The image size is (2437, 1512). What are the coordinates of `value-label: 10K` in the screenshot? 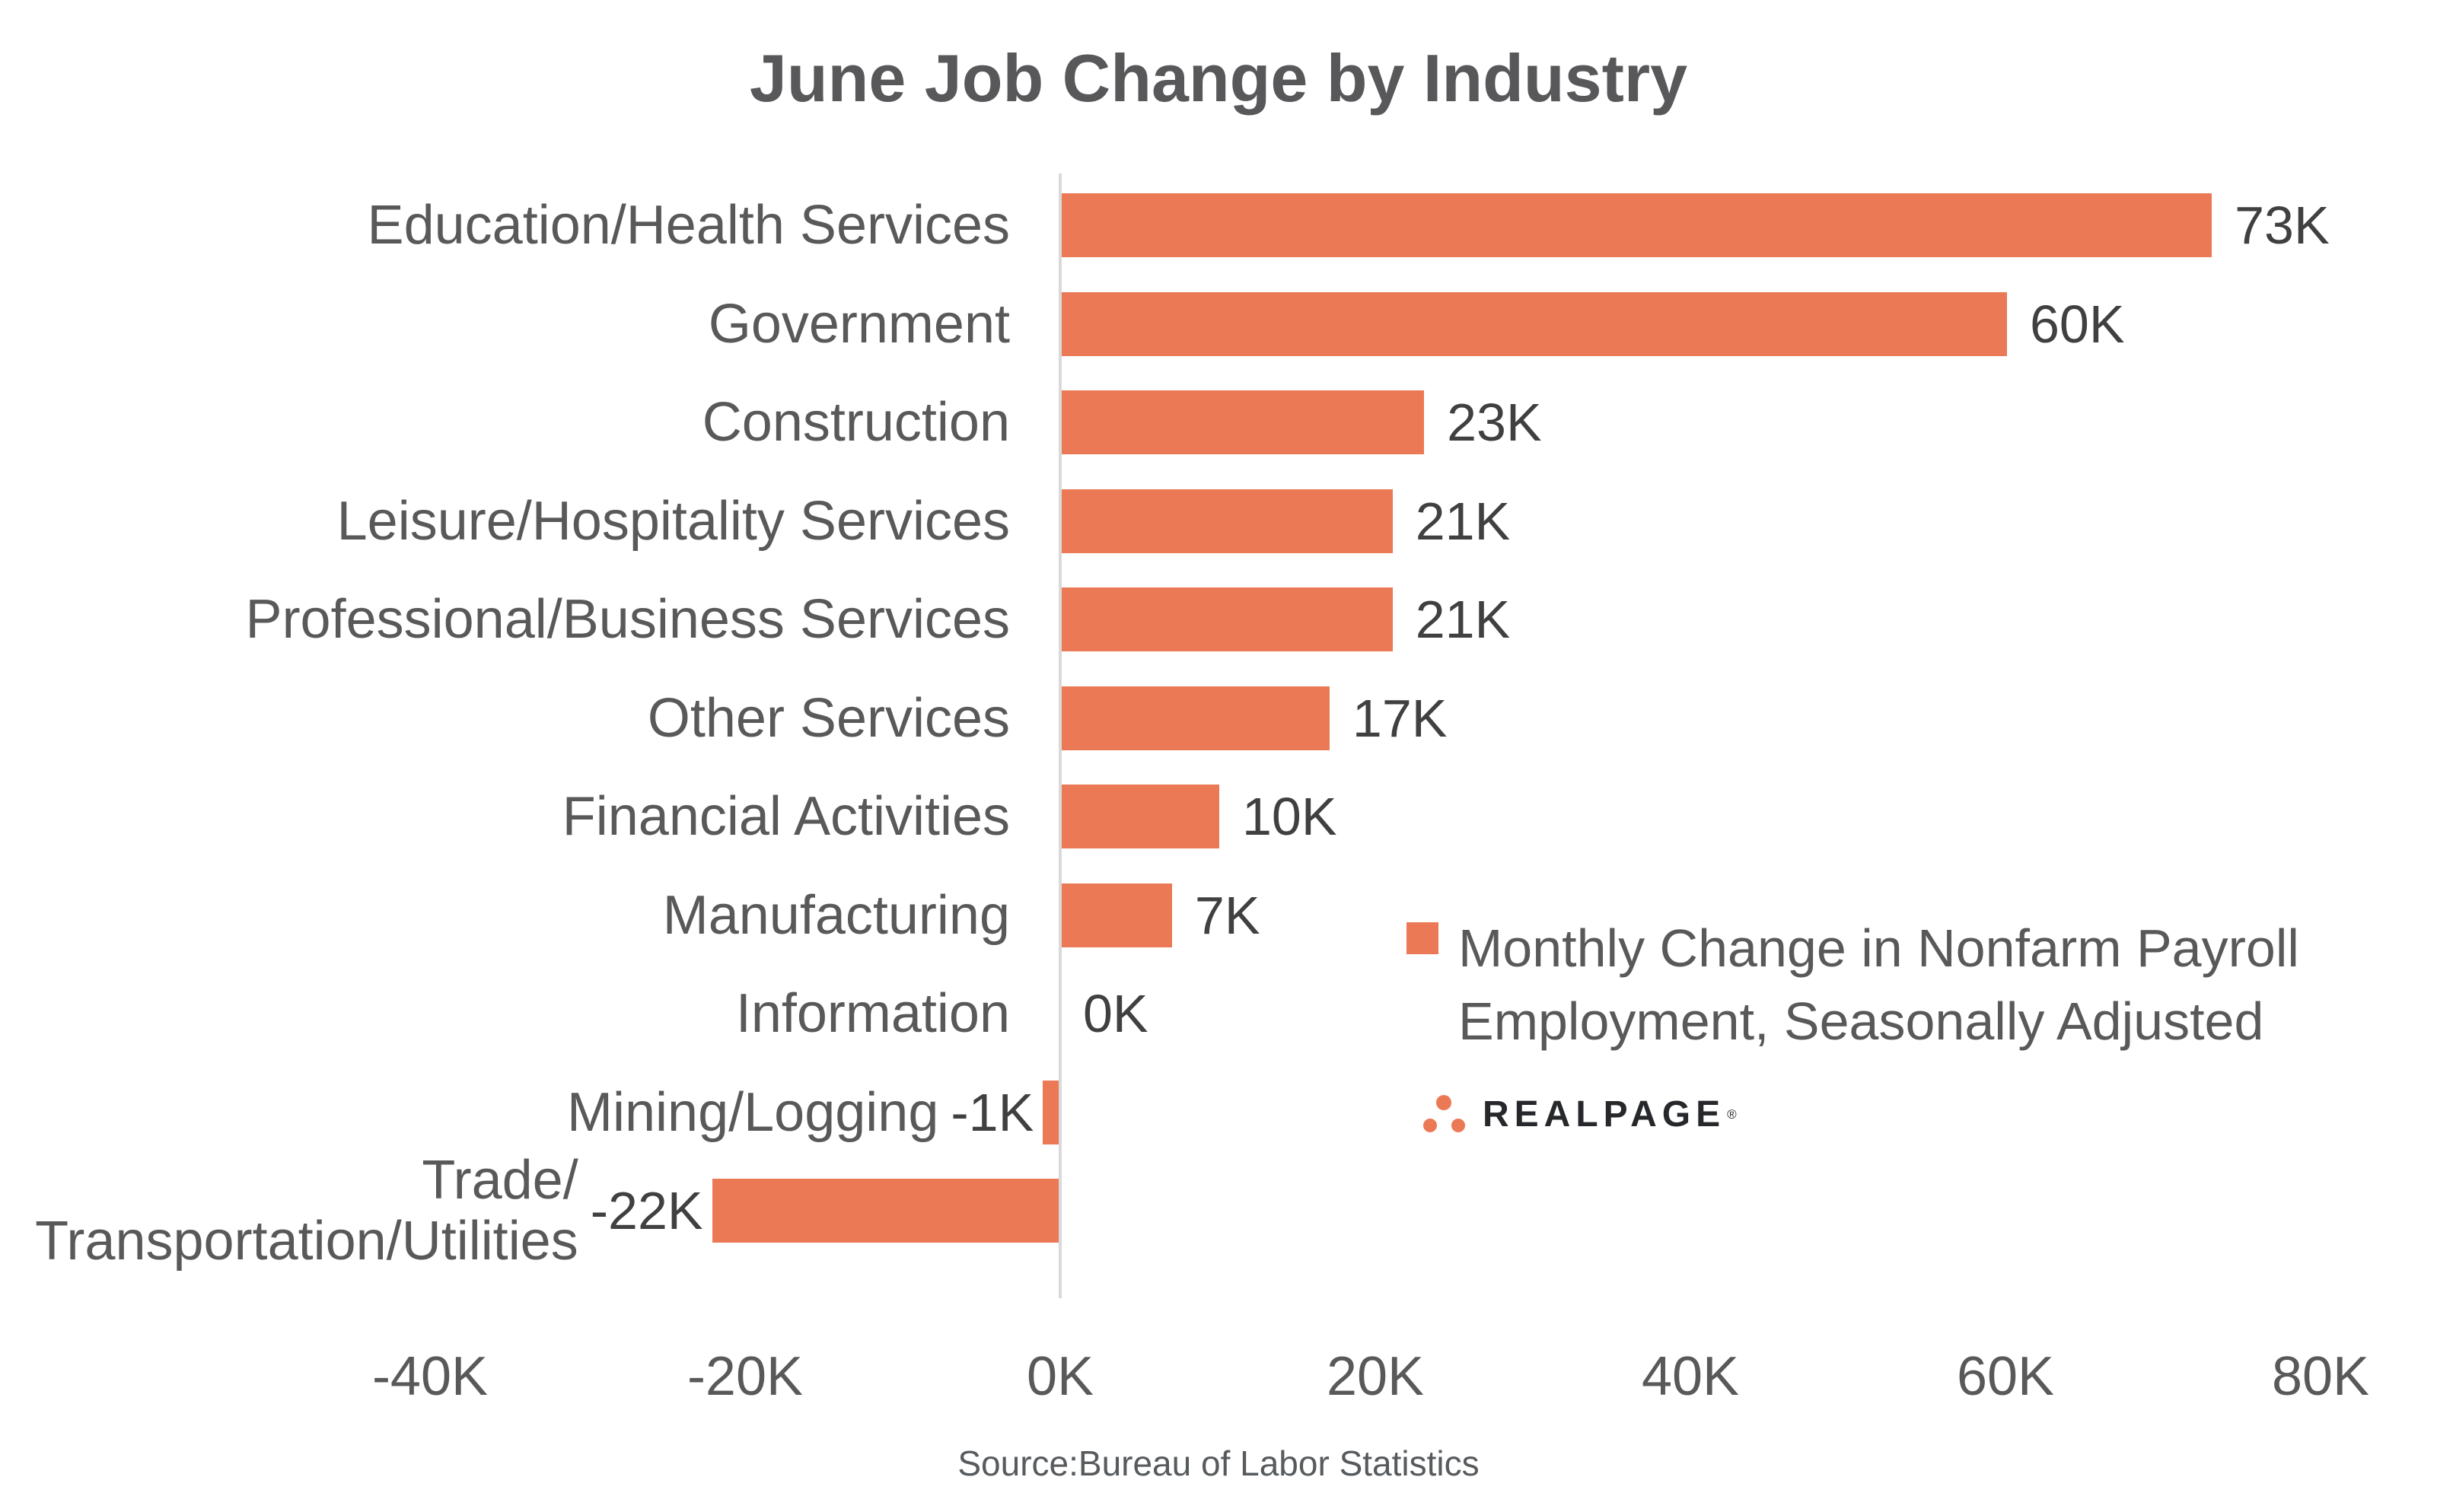 It's located at (1289, 816).